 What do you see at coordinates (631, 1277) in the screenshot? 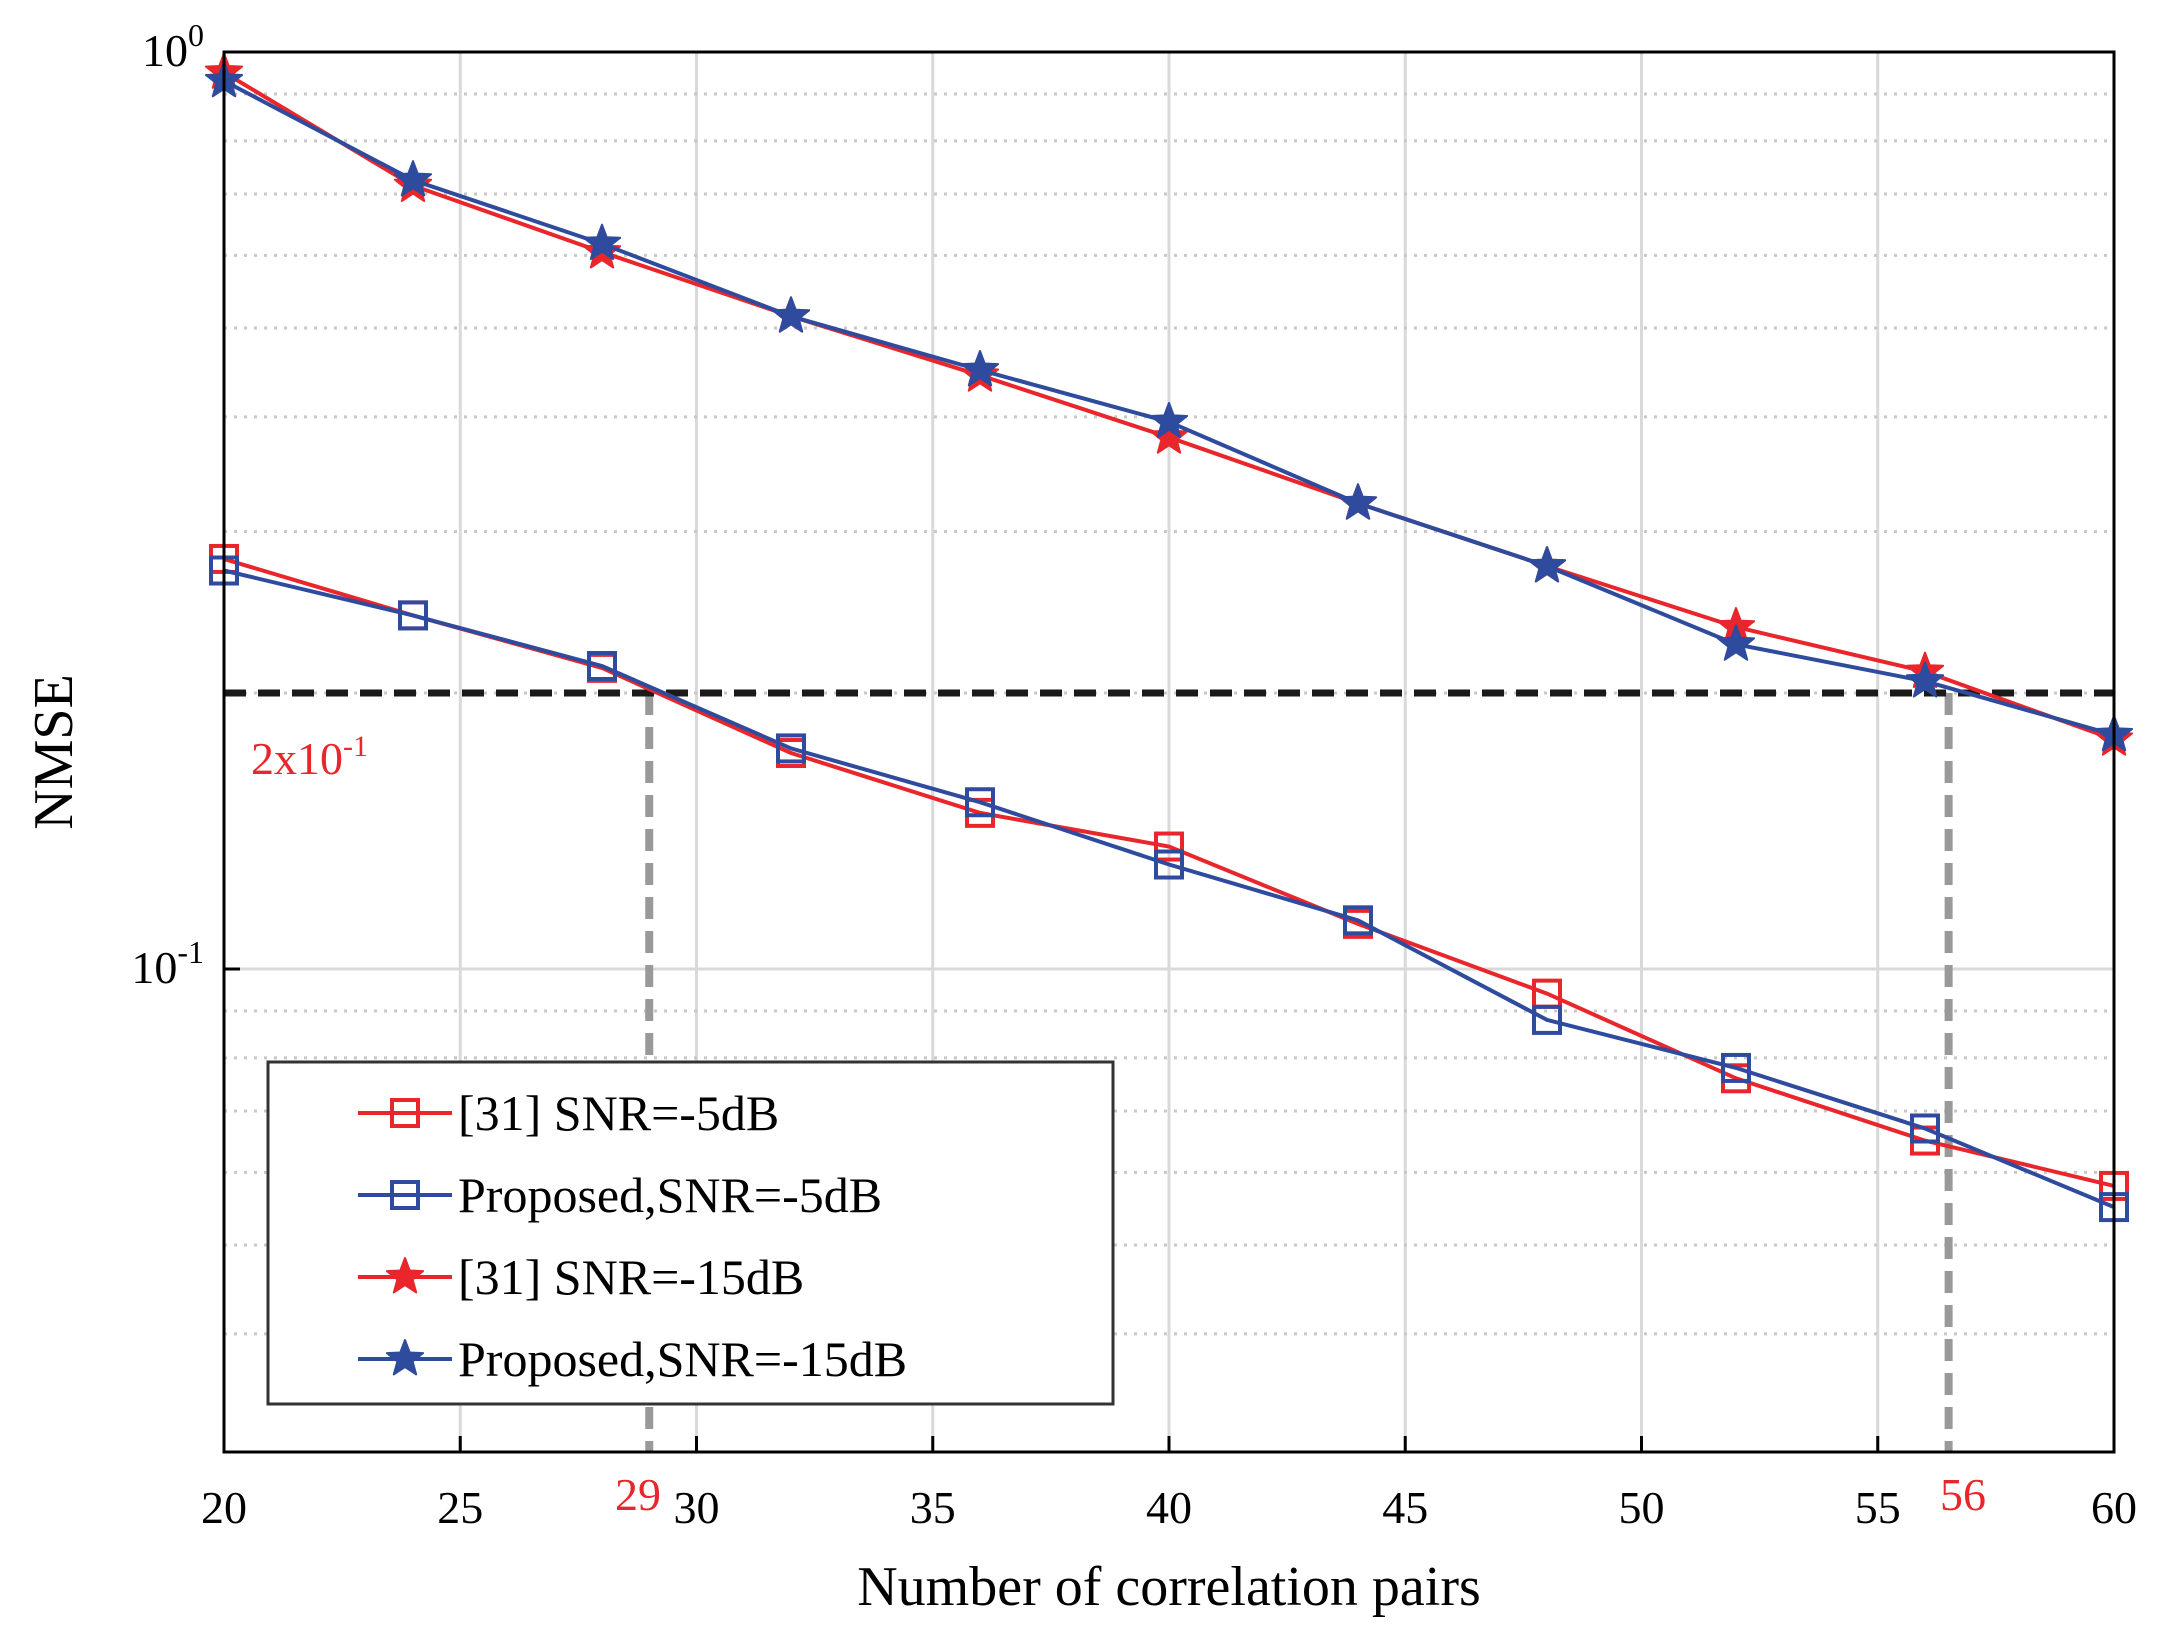
I see `legend-label: [31] SNR=-15dB` at bounding box center [631, 1277].